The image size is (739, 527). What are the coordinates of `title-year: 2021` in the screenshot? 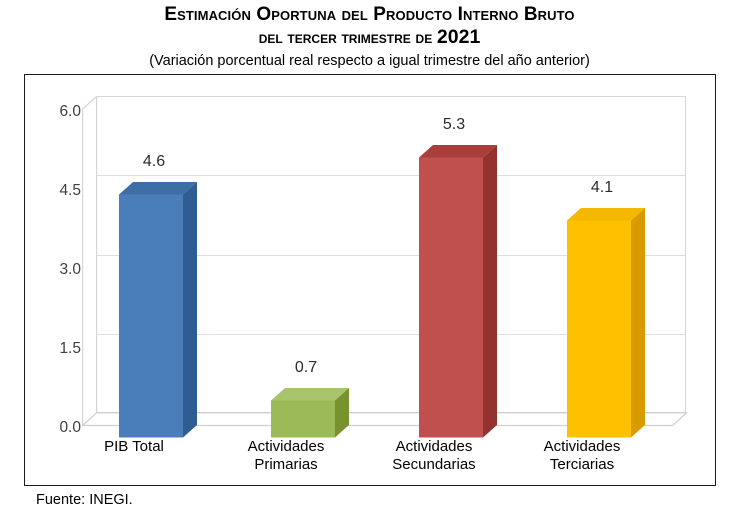 It's located at (458, 37).